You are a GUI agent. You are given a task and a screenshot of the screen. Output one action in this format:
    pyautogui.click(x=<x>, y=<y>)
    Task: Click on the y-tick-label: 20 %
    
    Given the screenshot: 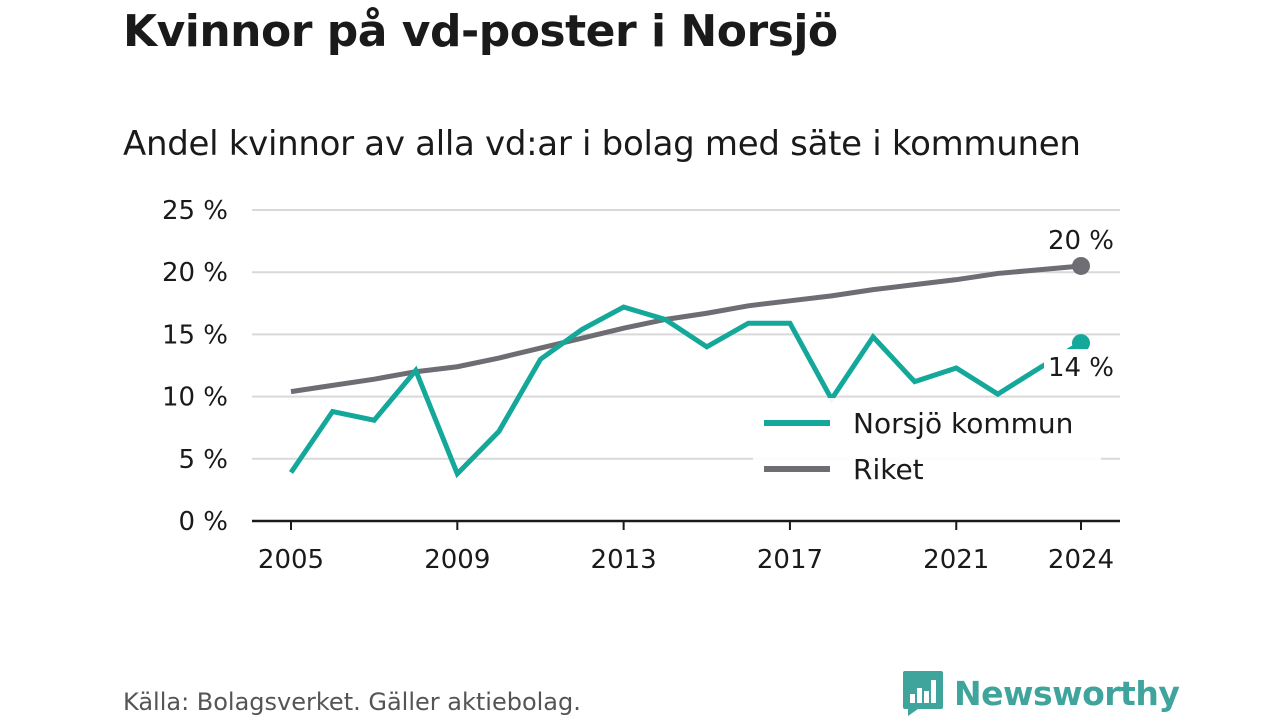 What is the action you would take?
    pyautogui.click(x=195, y=273)
    